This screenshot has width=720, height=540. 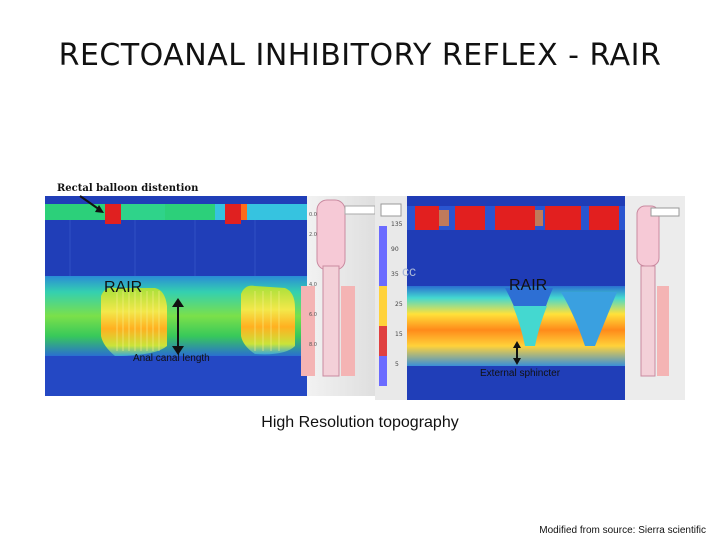 What do you see at coordinates (360, 55) in the screenshot?
I see `slide-title: RECTOANAL INHIBITORY REFLEX - RAIR` at bounding box center [360, 55].